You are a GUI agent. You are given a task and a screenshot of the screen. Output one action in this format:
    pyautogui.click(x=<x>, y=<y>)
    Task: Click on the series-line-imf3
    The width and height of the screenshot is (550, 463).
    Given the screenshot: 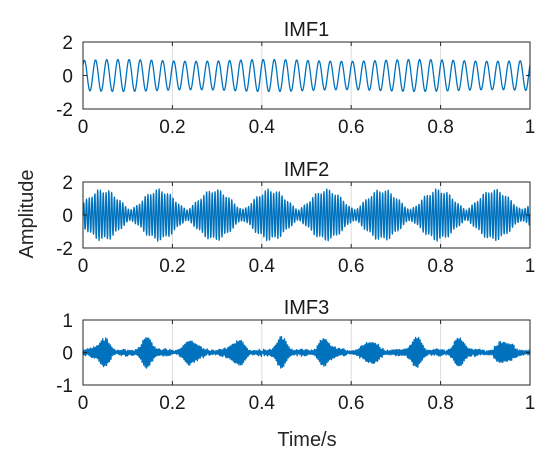 What is the action you would take?
    pyautogui.click(x=306, y=352)
    